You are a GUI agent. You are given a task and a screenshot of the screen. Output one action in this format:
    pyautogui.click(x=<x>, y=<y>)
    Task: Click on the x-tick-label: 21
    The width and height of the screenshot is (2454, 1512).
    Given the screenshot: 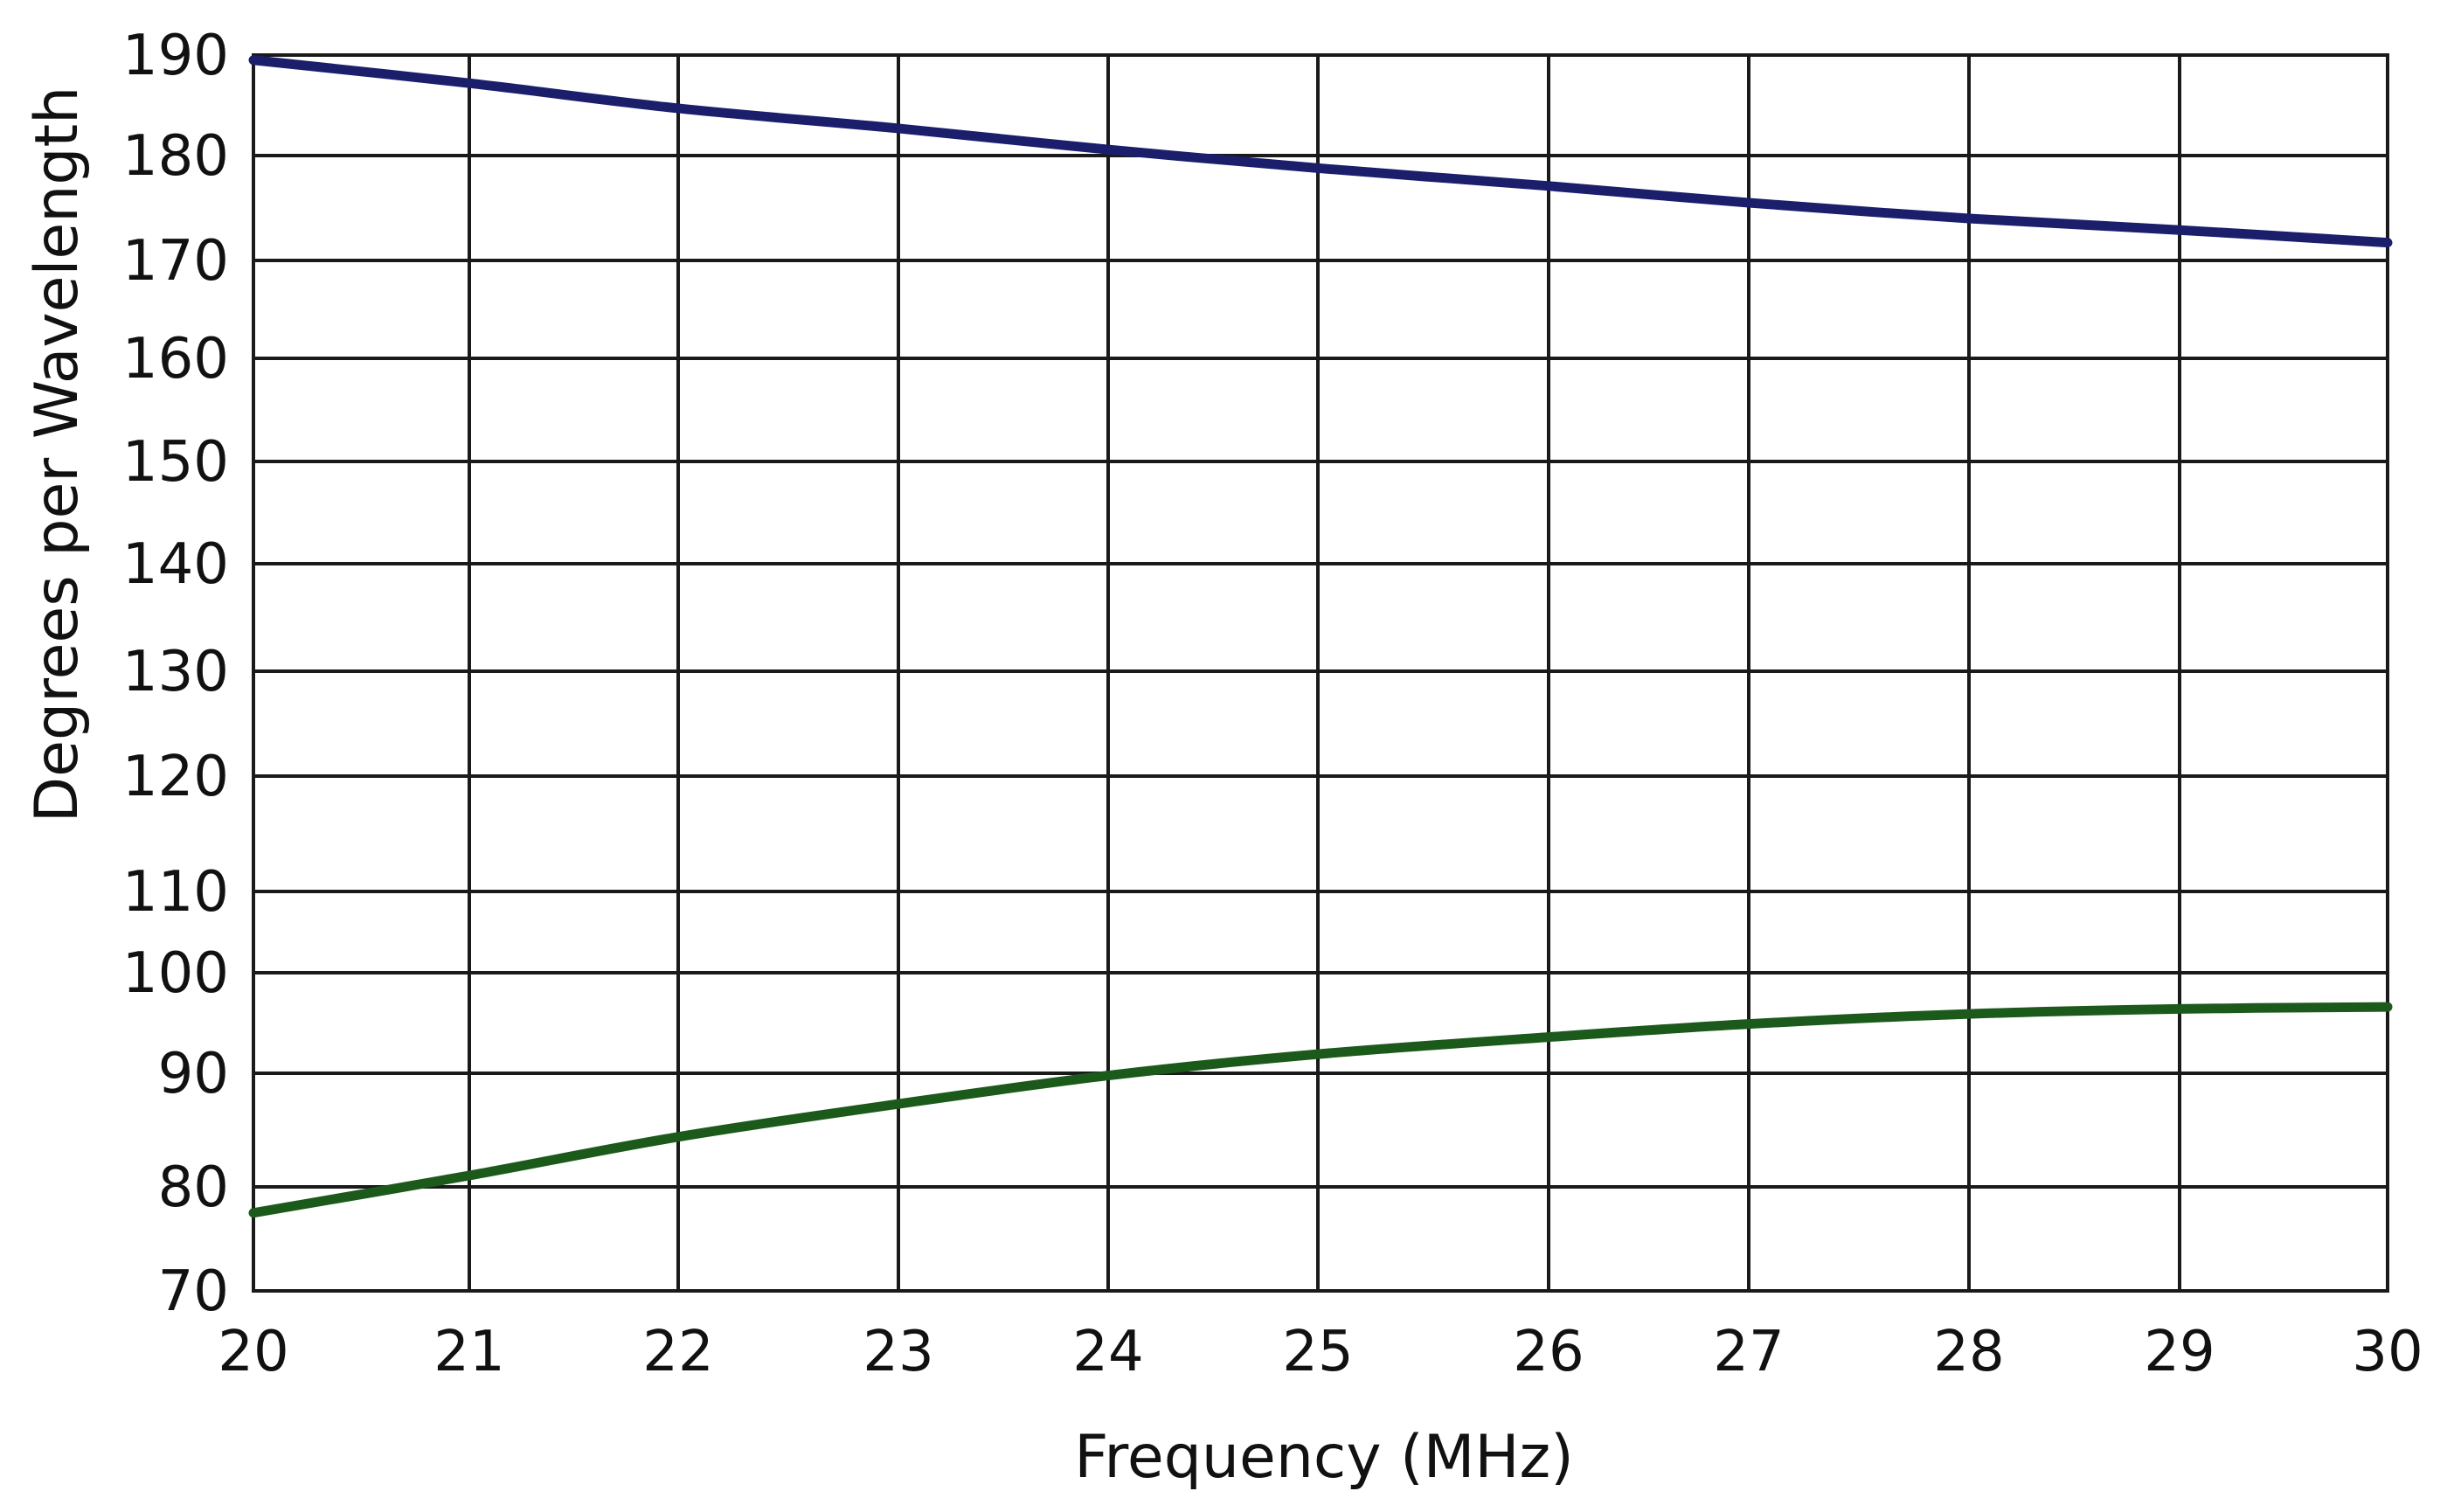 What is the action you would take?
    pyautogui.click(x=468, y=1352)
    